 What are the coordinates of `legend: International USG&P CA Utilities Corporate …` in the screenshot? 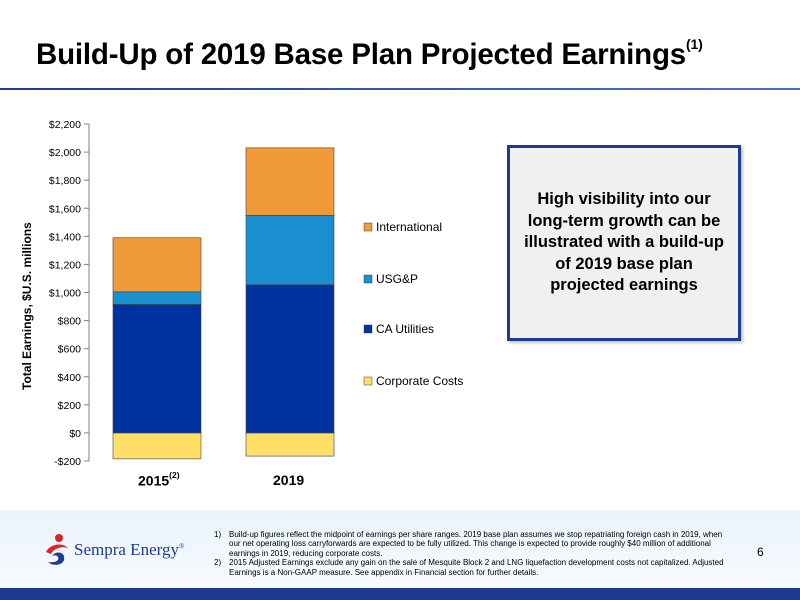 It's located at (413, 304).